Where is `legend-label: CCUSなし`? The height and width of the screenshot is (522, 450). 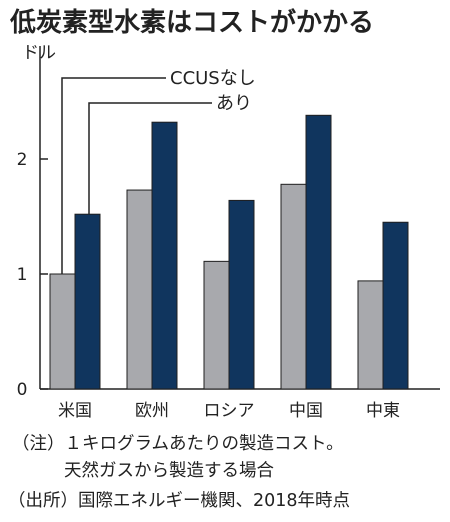
legend-label: CCUSなし is located at coordinates (213, 78).